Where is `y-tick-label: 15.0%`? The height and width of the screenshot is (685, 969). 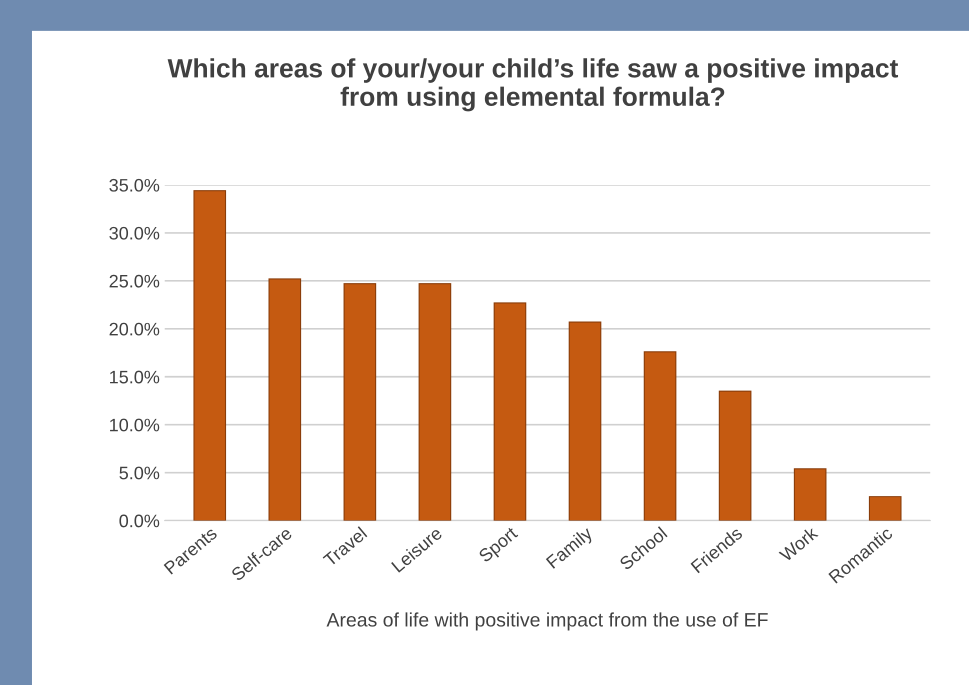
y-tick-label: 15.0% is located at coordinates (135, 377).